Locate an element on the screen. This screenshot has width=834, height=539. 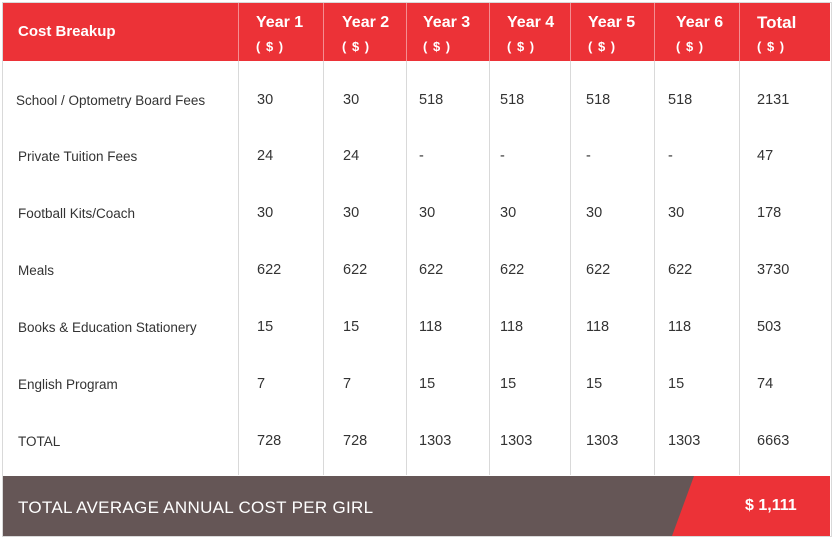
footer-total-average-label: TOTAL AVERAGE ANNUAL COST PER GIRL is located at coordinates (196, 507).